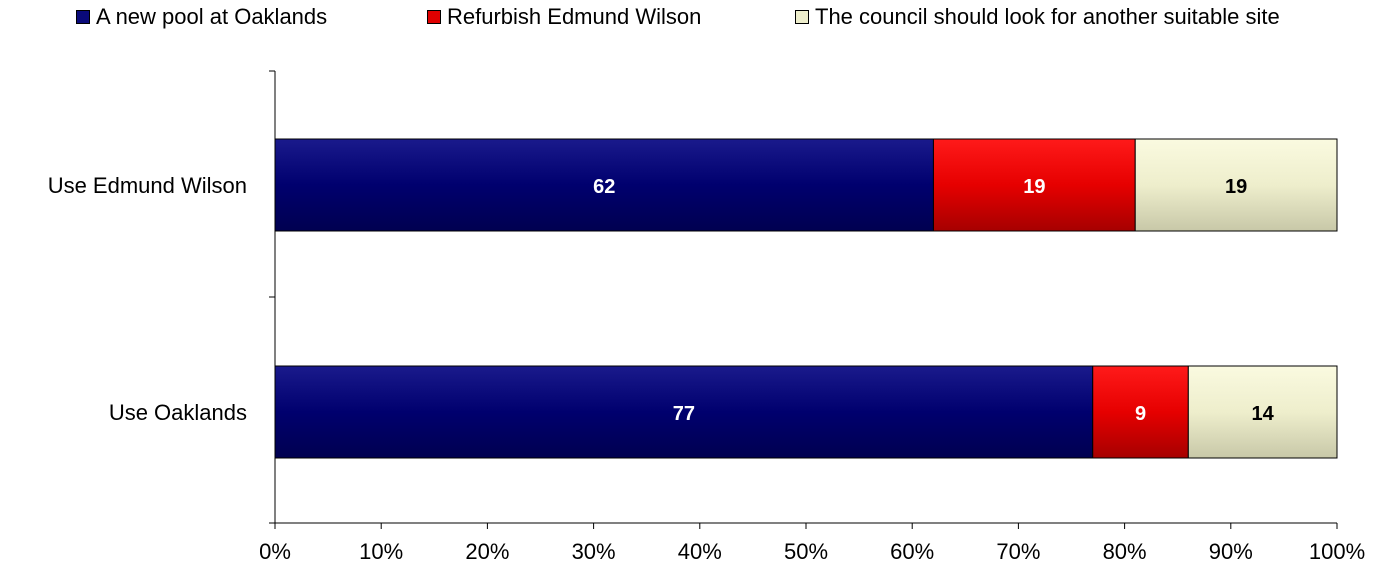  Describe the element at coordinates (1018, 551) in the screenshot. I see `x-tick-label: 70%` at that location.